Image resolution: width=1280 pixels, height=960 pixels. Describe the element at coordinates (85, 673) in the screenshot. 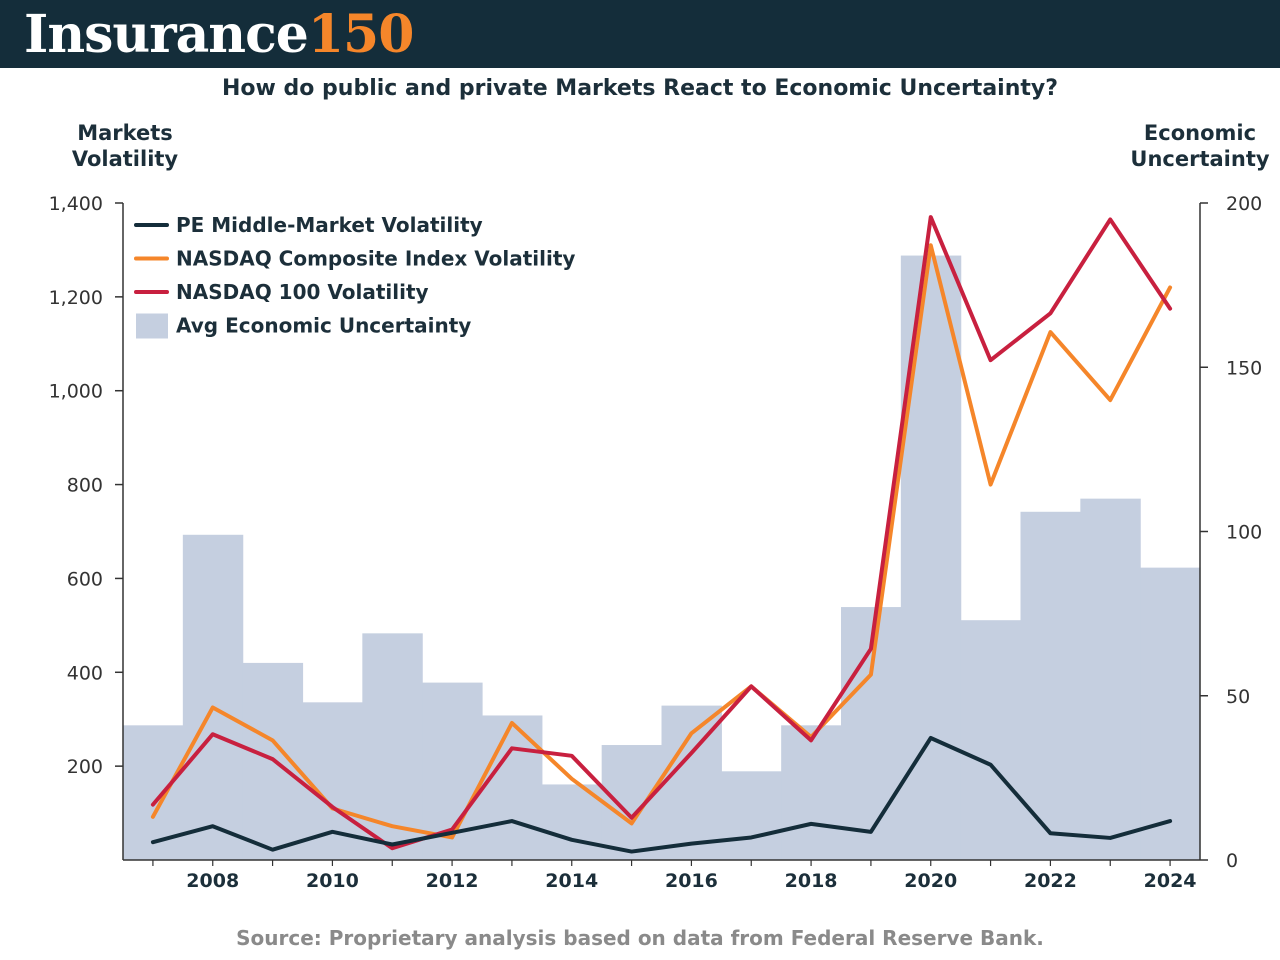

I see `left-tick-label: 400` at that location.